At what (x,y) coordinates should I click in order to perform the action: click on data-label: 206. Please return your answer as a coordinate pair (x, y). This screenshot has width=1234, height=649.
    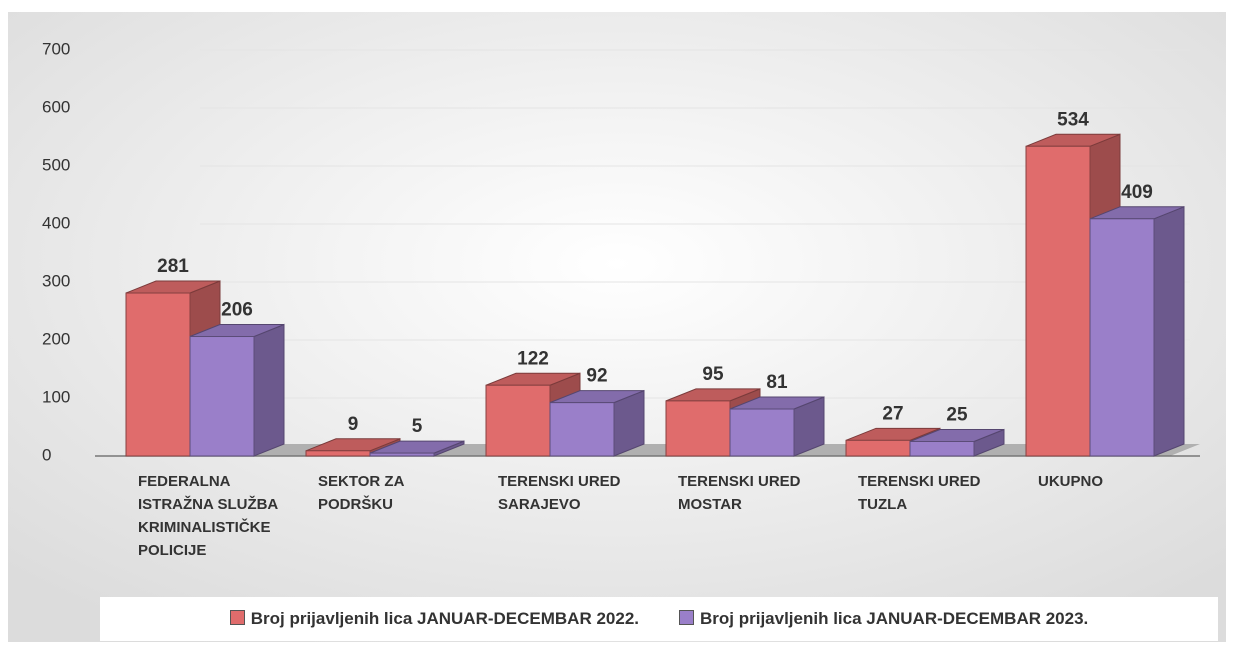
    Looking at the image, I should click on (237, 310).